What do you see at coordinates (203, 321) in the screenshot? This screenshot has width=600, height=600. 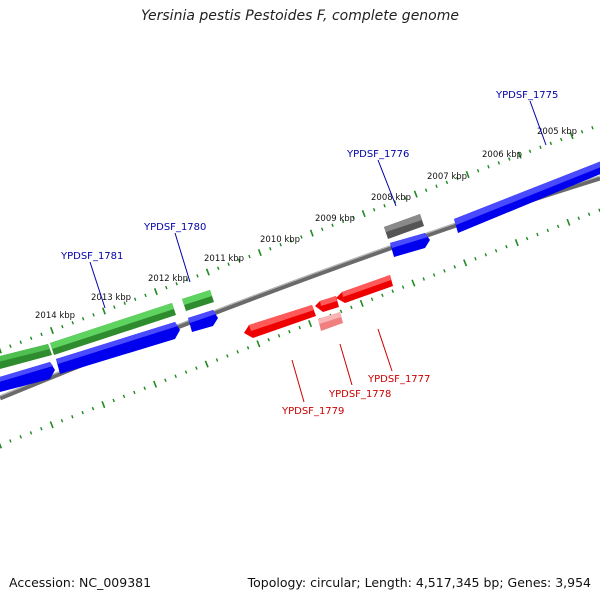 I see `cds-forward-1779b` at bounding box center [203, 321].